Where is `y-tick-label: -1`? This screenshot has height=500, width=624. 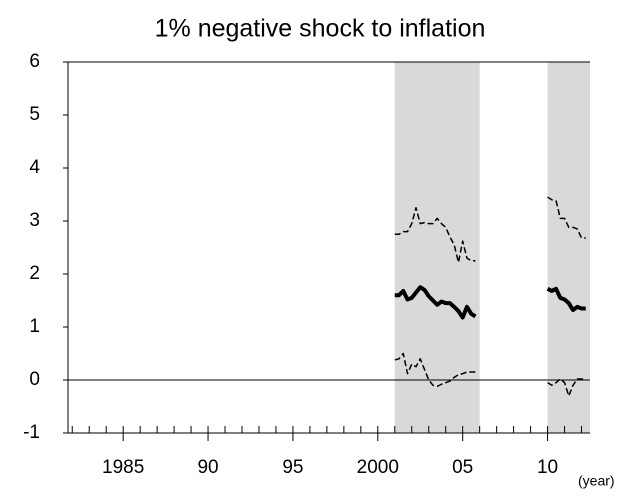 y-tick-label: -1 is located at coordinates (31, 432).